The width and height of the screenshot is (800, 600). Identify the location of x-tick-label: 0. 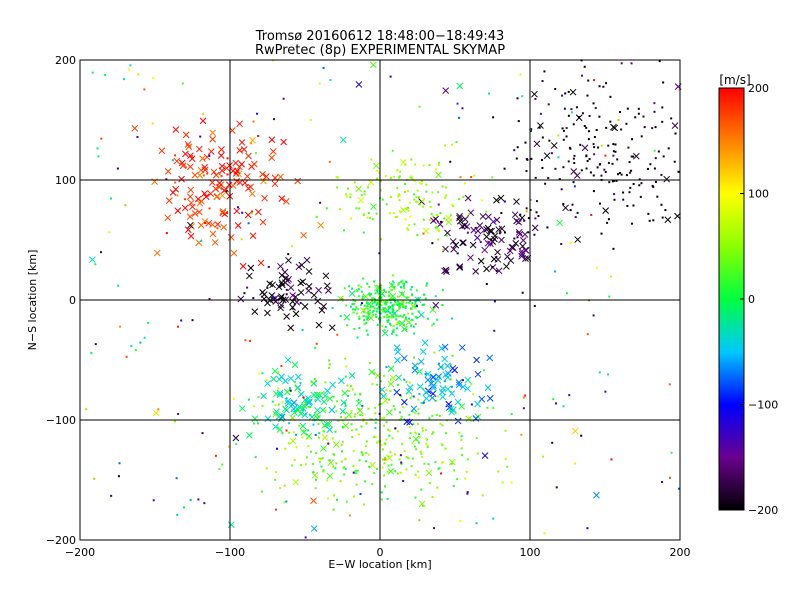
(380, 552).